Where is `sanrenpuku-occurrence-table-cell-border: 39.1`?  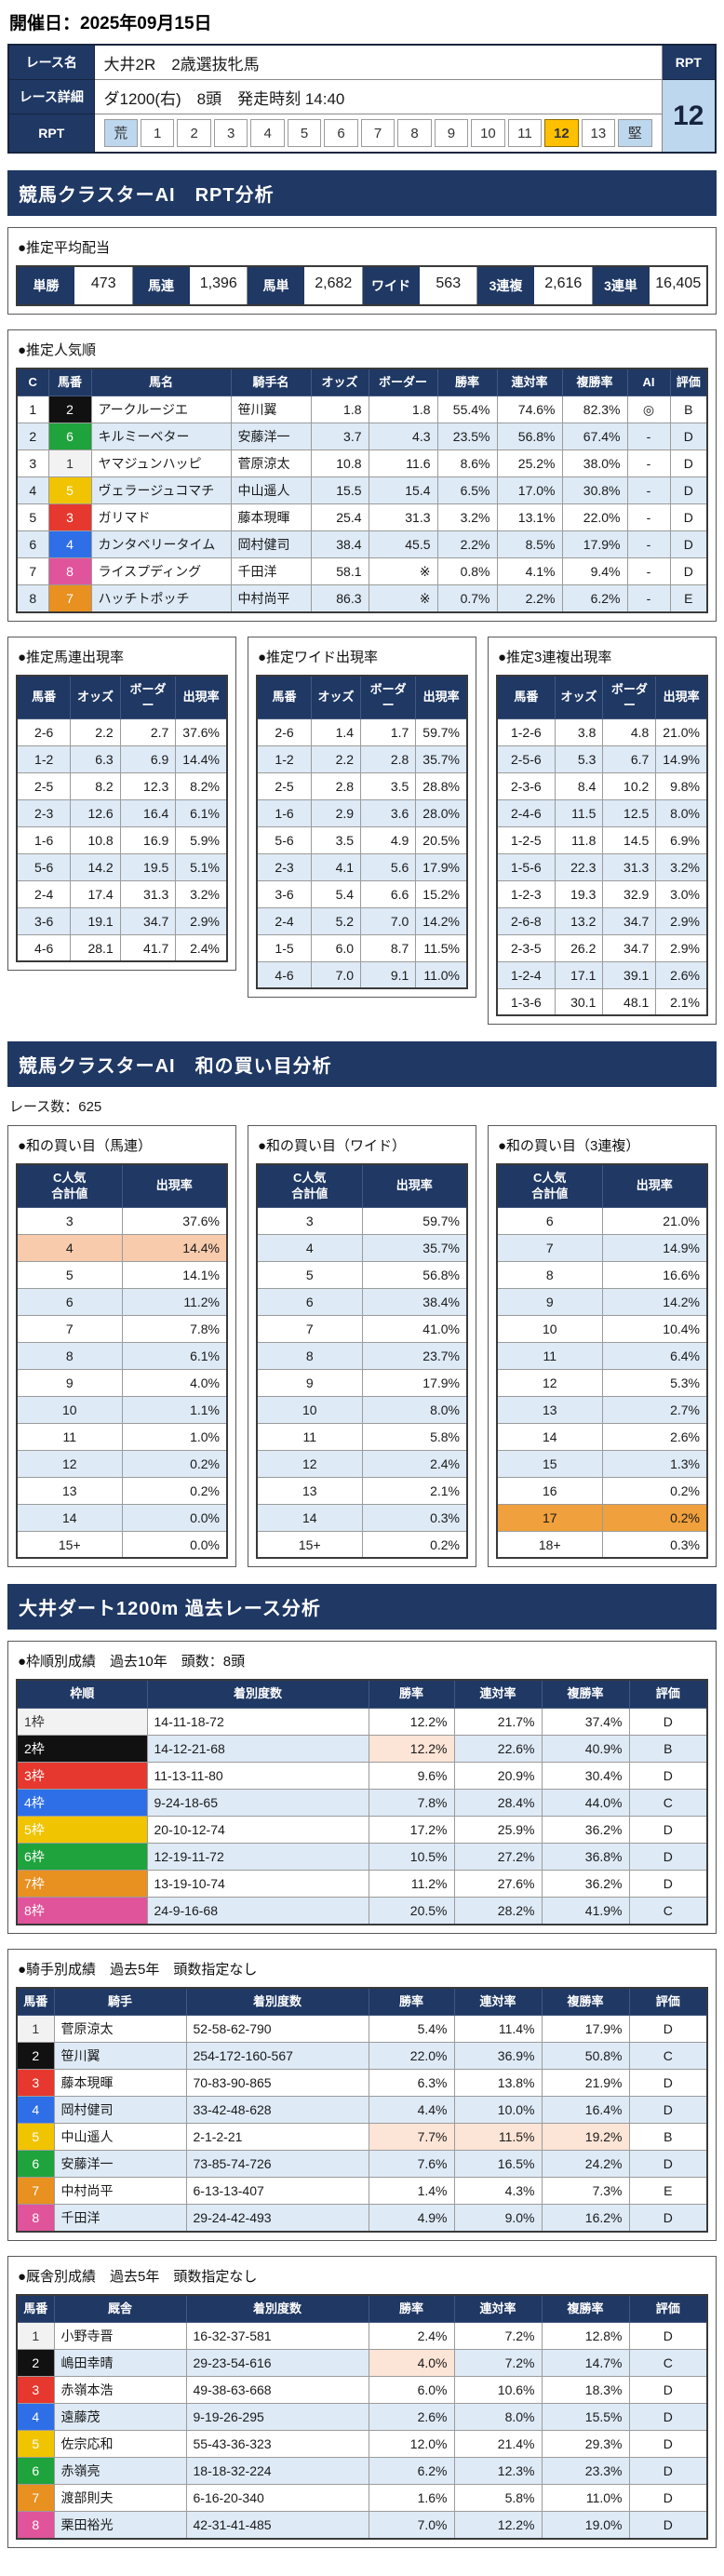 sanrenpuku-occurrence-table-cell-border: 39.1 is located at coordinates (629, 974).